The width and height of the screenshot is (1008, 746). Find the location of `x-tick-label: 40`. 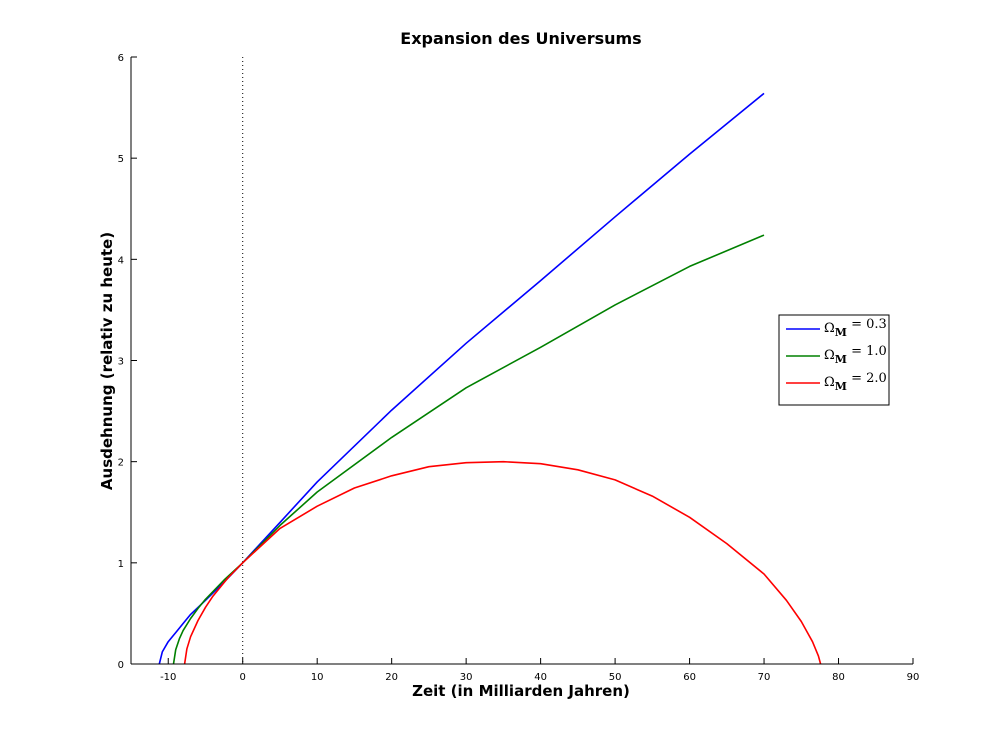

x-tick-label: 40 is located at coordinates (540, 677).